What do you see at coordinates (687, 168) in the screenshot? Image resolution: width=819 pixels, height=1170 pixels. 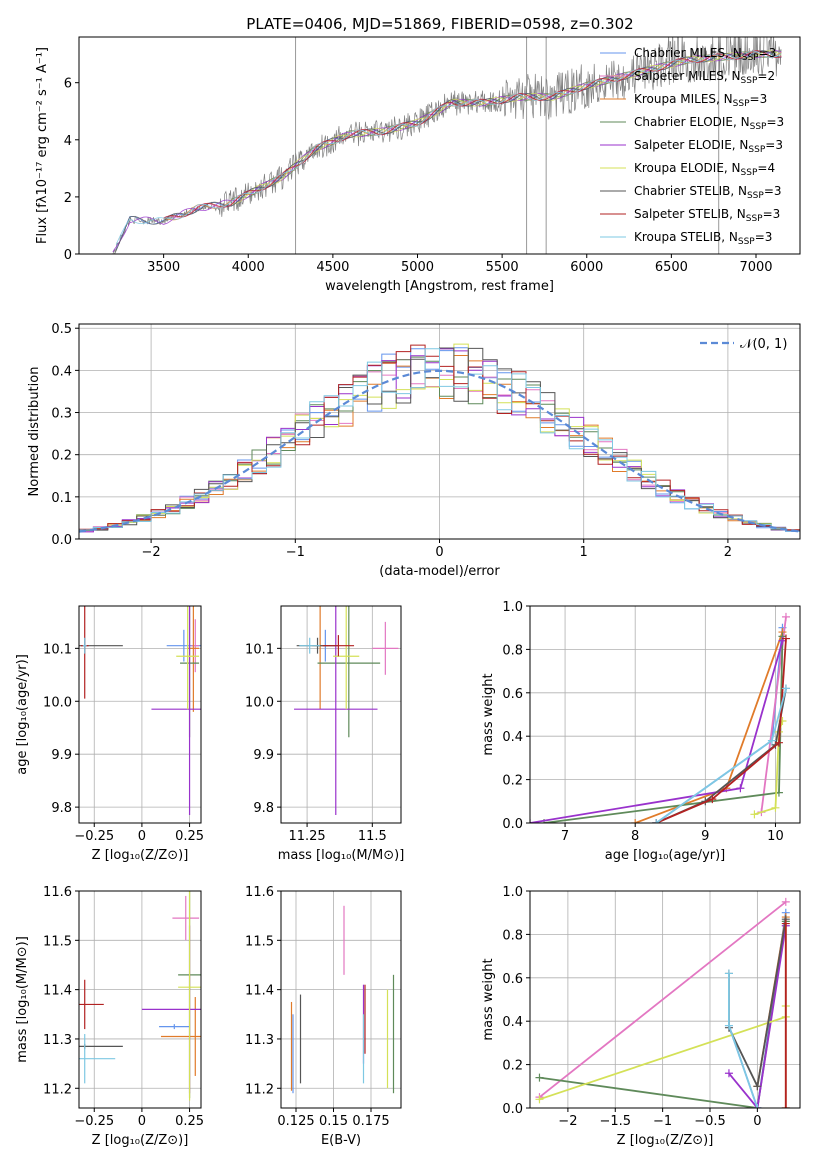 I see `legend-label-text: Kroupa ELODIE, N` at bounding box center [687, 168].